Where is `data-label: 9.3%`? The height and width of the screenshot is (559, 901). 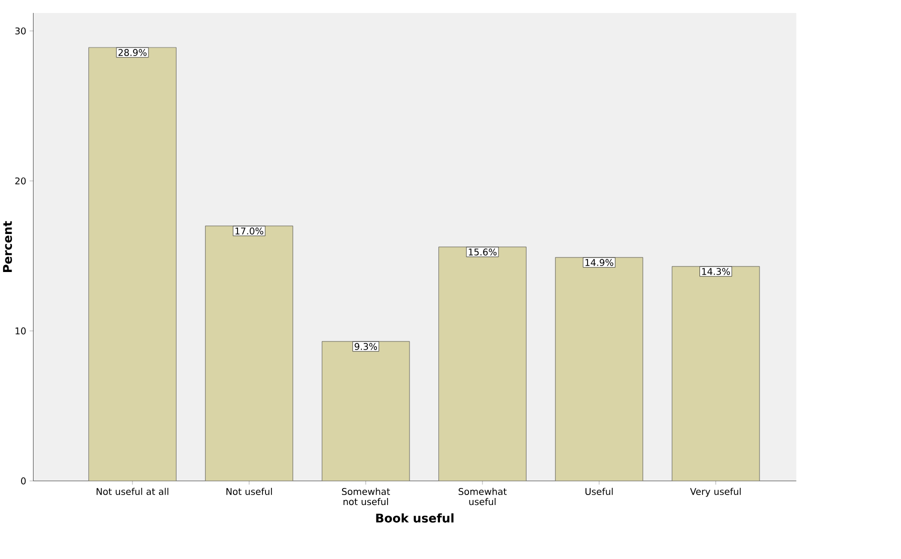 data-label: 9.3% is located at coordinates (365, 346).